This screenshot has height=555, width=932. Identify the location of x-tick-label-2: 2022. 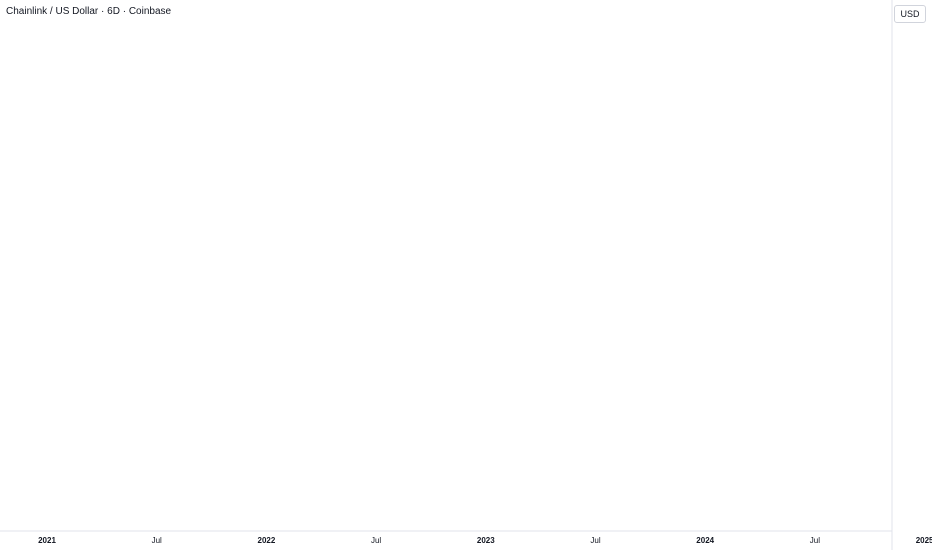
(267, 540).